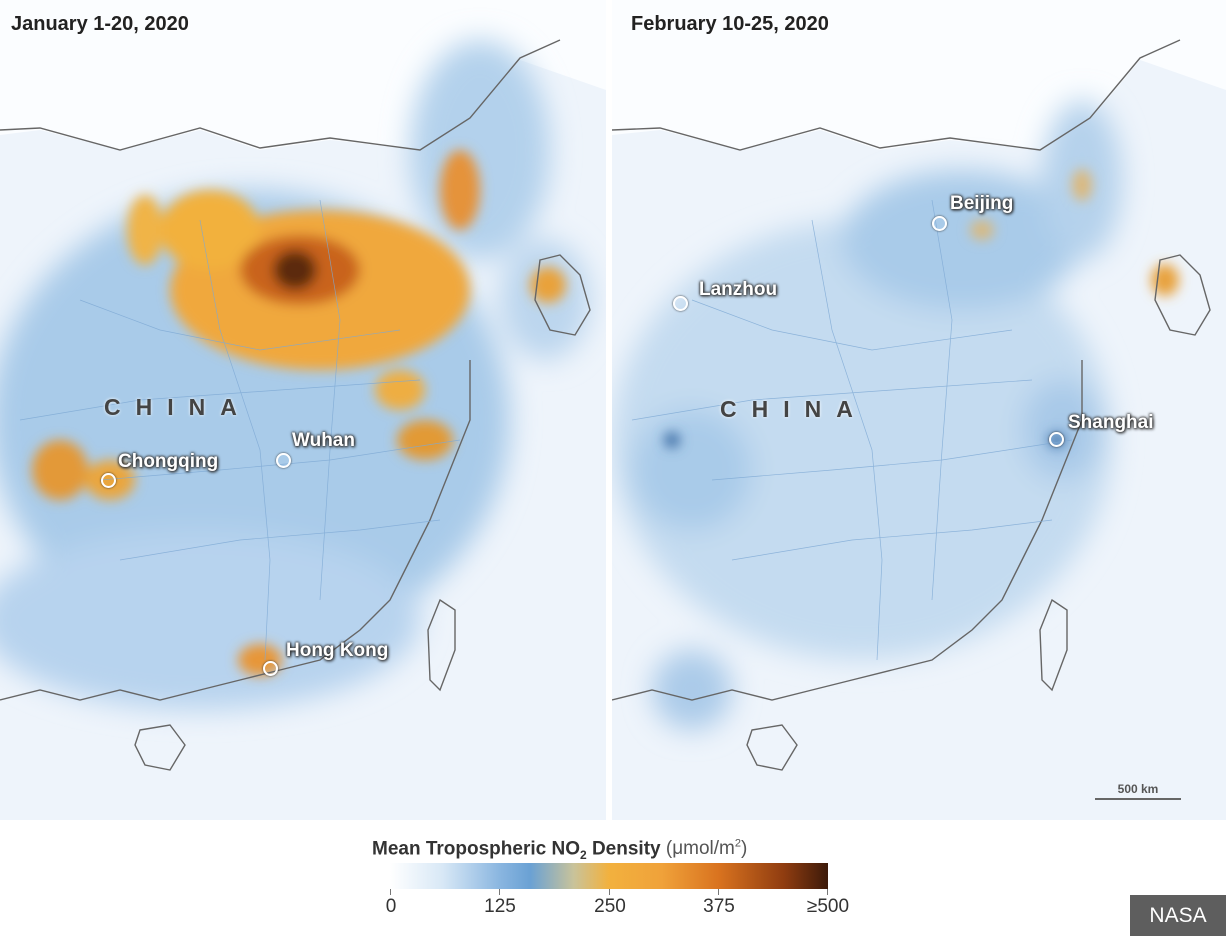  What do you see at coordinates (610, 906) in the screenshot?
I see `legend-tick-label-250: 250` at bounding box center [610, 906].